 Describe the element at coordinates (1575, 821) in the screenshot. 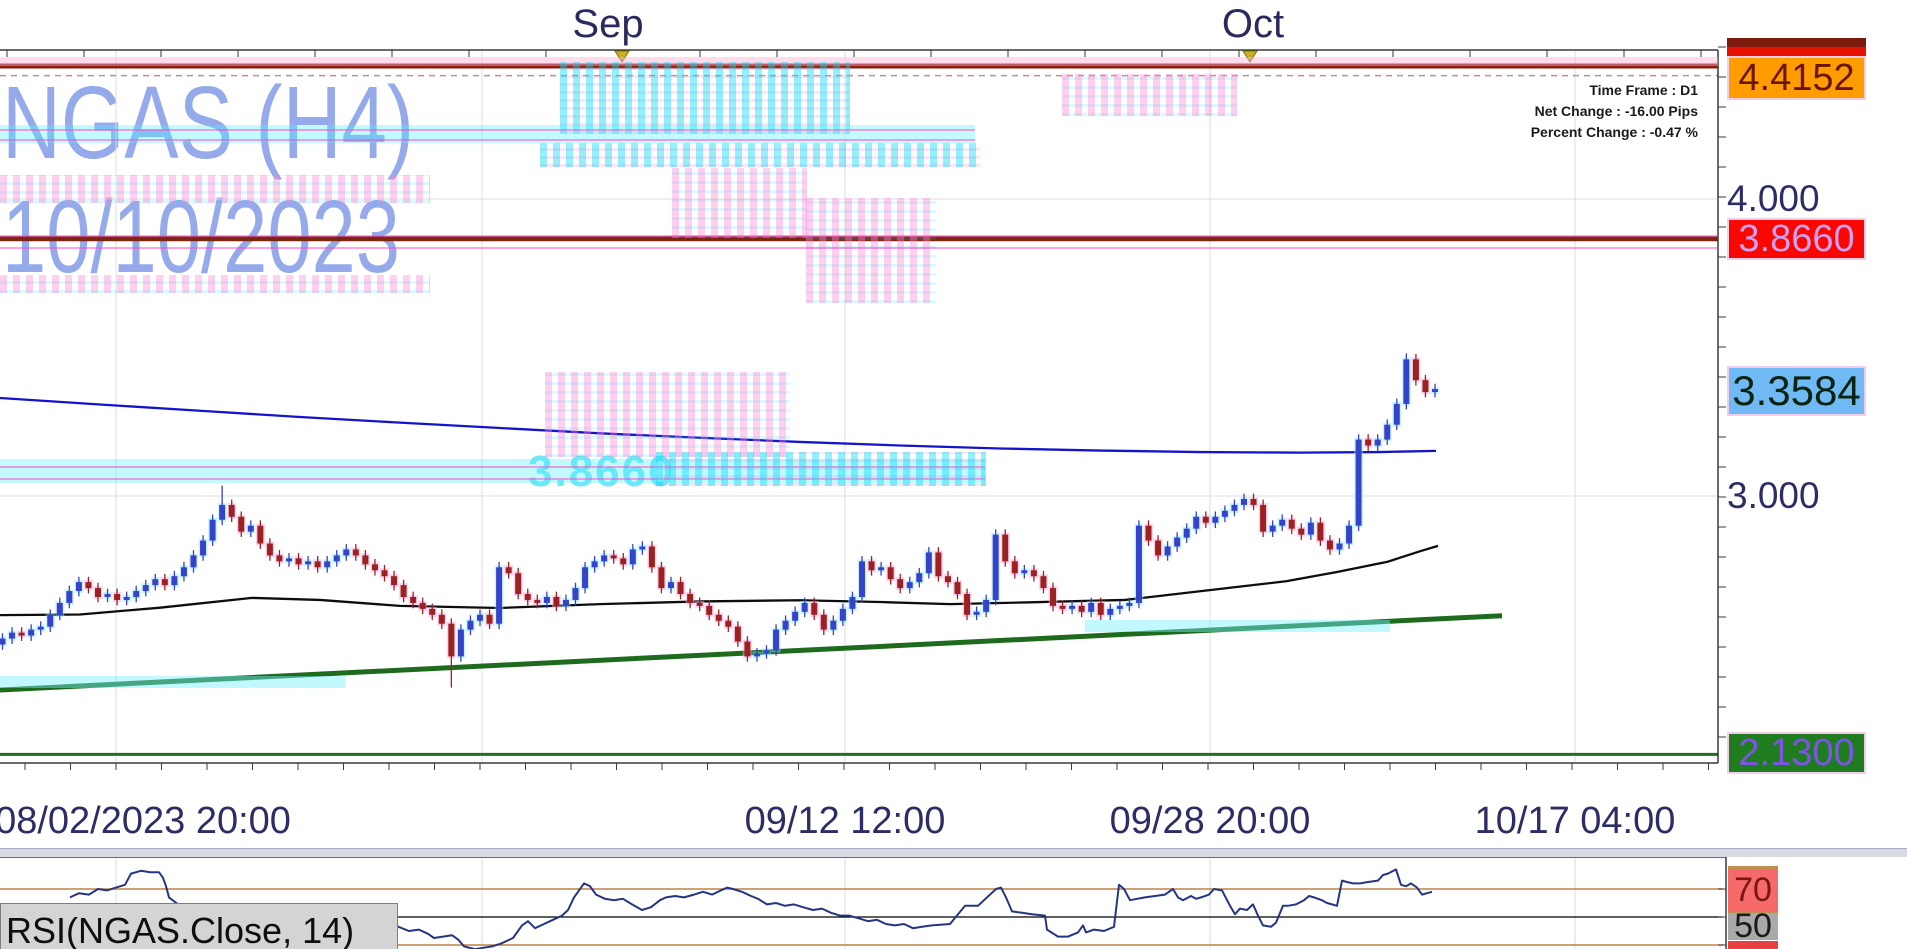

I see `date-label-1017: 10/17 04:00` at that location.